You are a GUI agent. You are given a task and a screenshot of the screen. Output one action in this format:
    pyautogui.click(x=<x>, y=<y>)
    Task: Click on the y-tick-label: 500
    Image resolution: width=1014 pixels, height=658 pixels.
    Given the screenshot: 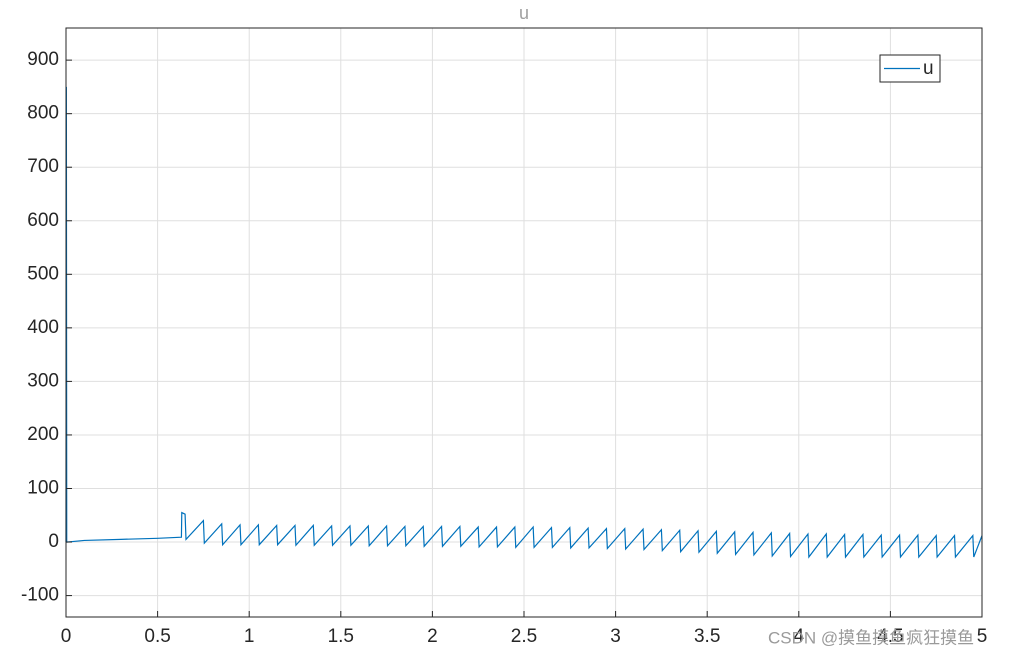 What is the action you would take?
    pyautogui.click(x=43, y=273)
    